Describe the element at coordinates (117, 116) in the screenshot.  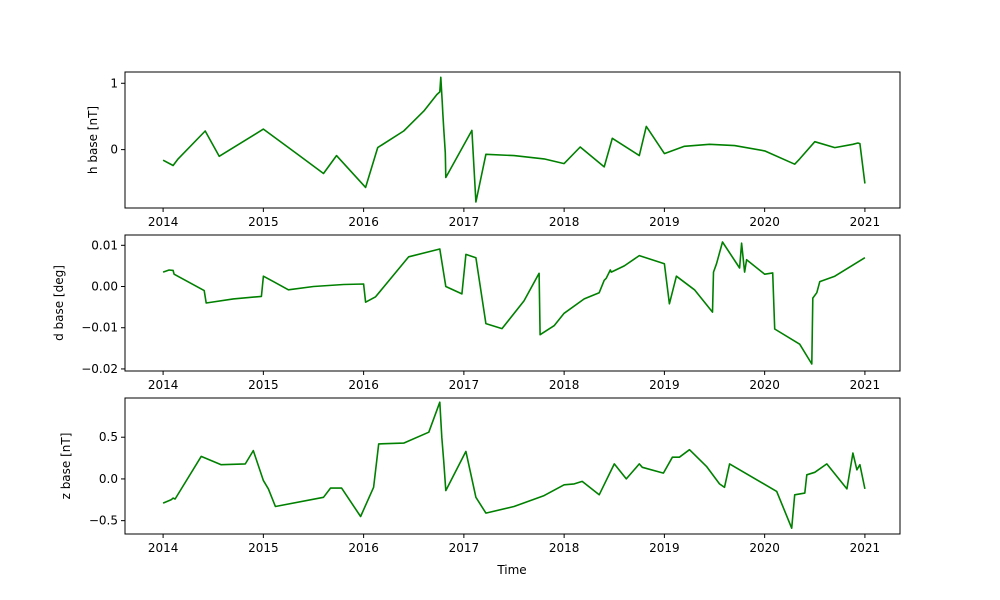
I see `y-axis: 01` at that location.